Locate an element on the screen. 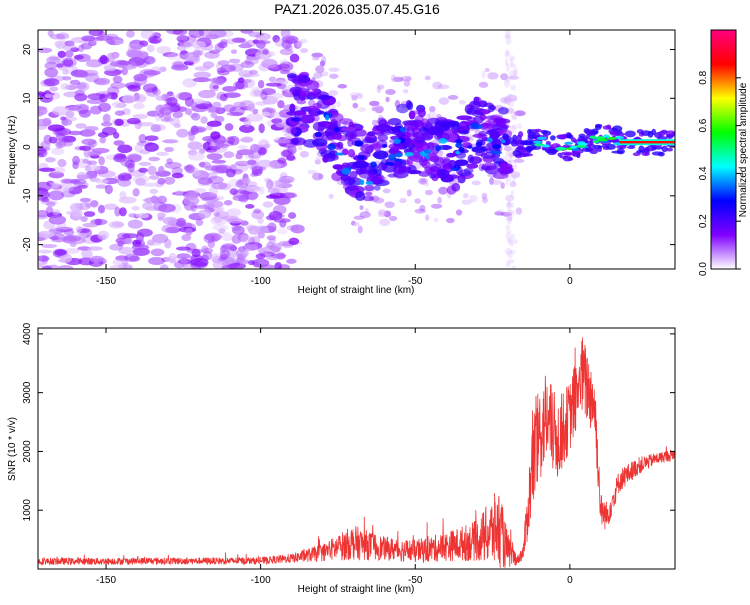  x-tick-label: -50 is located at coordinates (415, 580).